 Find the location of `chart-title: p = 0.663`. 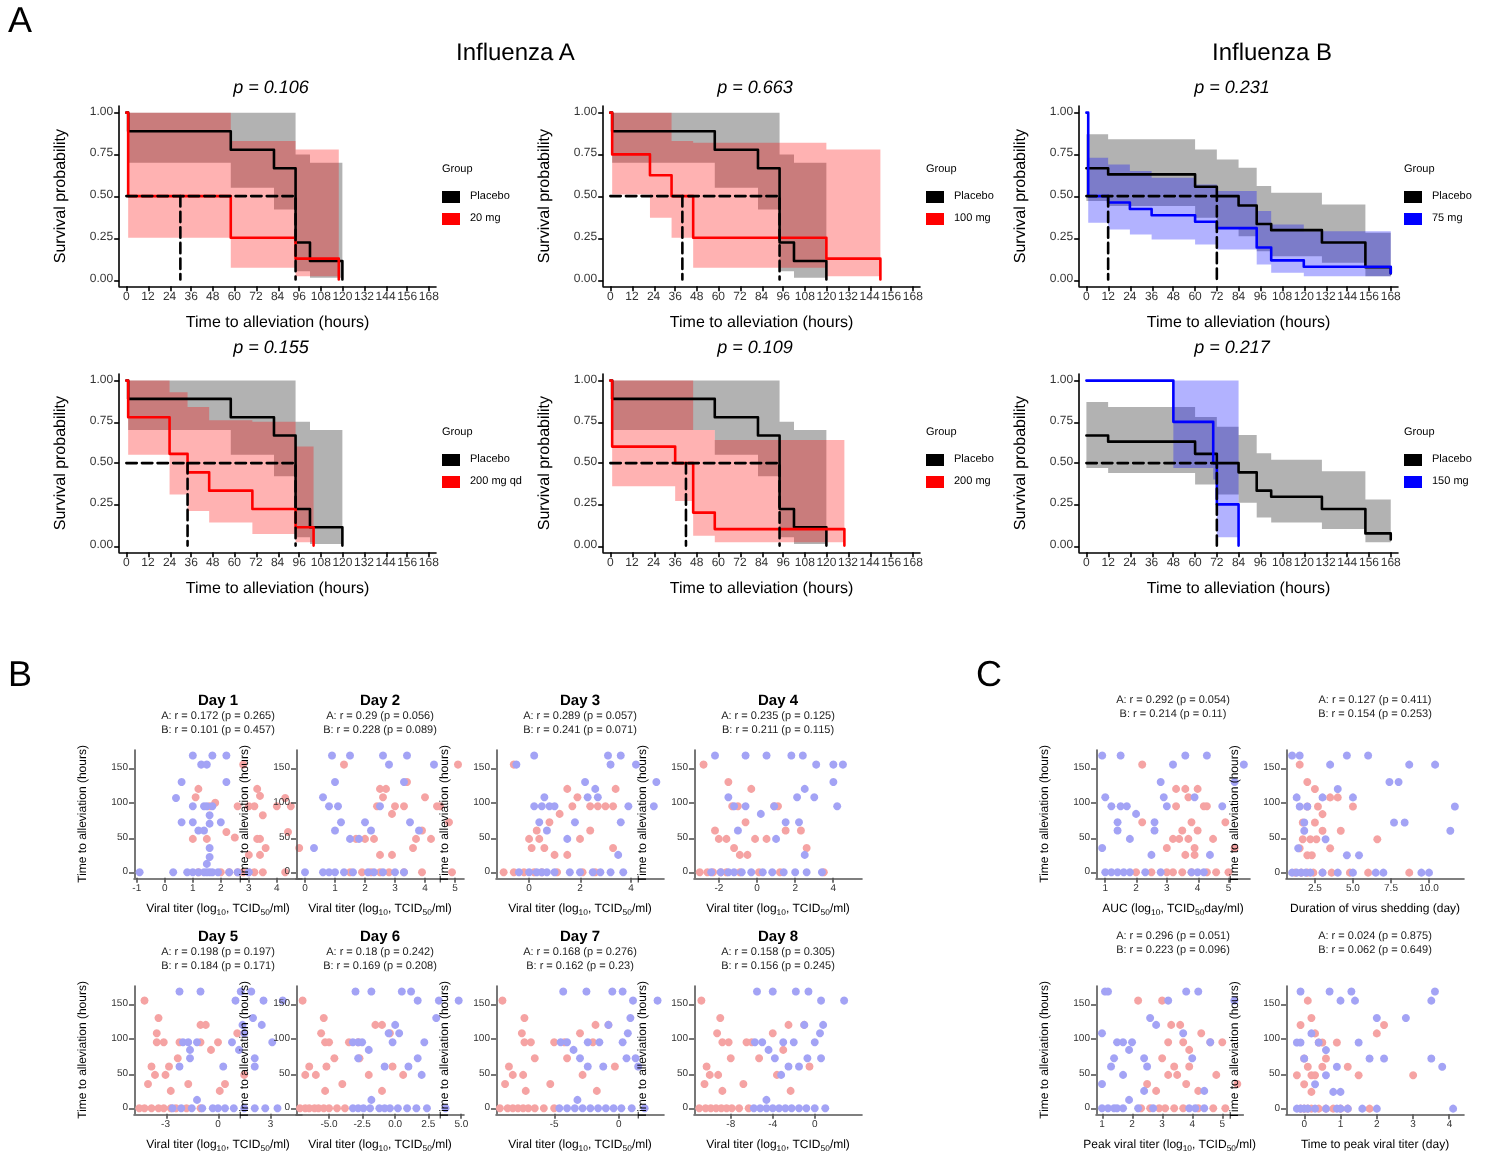

chart-title: p = 0.663 is located at coordinates (754, 87).